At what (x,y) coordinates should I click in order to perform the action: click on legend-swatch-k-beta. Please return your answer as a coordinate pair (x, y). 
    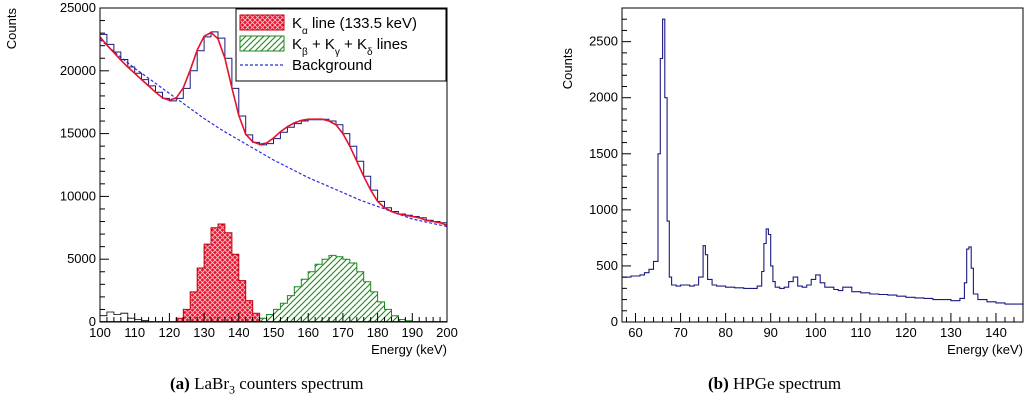
    Looking at the image, I should click on (262, 43).